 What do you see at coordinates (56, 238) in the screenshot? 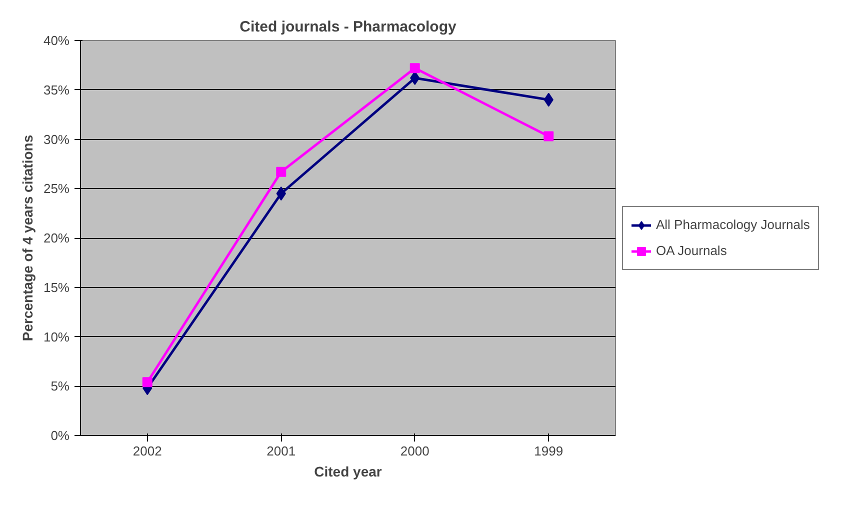
I see `y-tick-label: 20%` at bounding box center [56, 238].